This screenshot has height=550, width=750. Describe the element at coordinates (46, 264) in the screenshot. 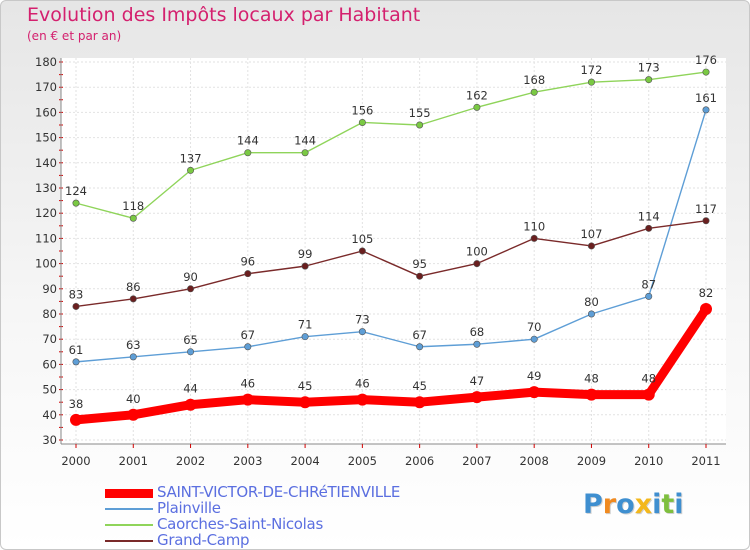

I see `y-tick-label: 100` at that location.